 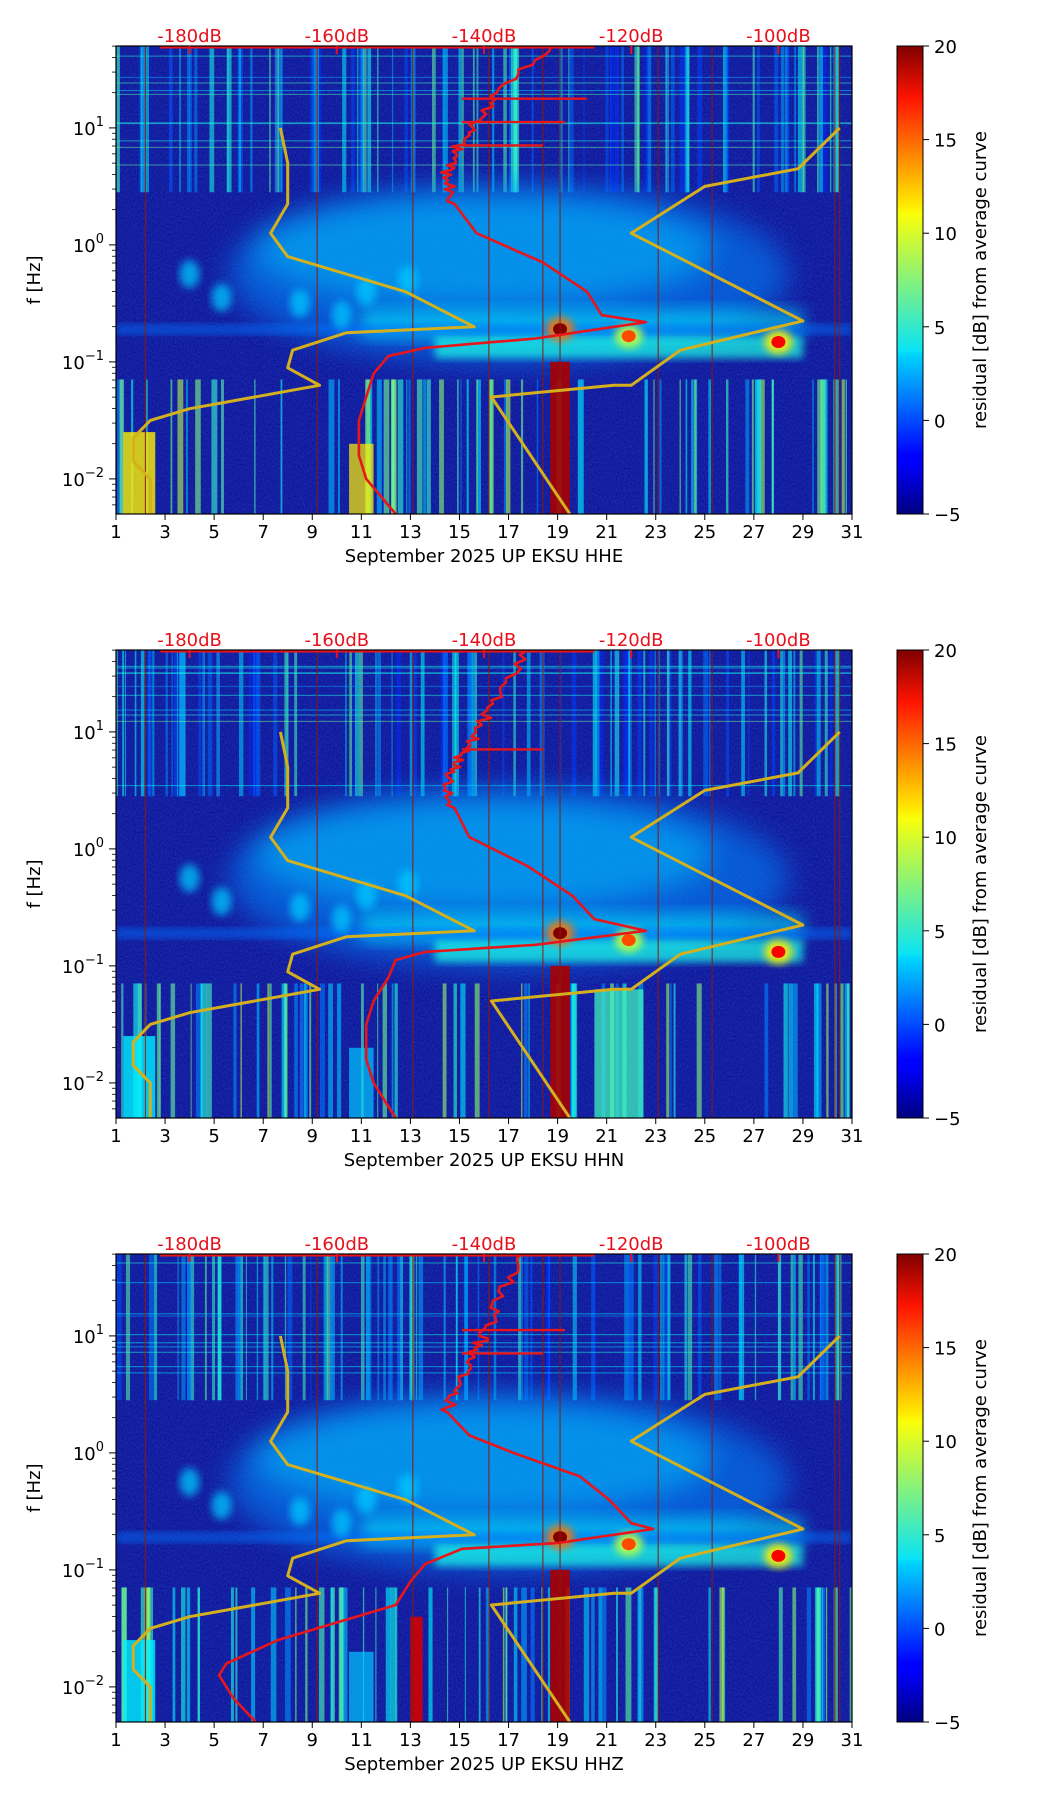 I want to click on y-axis-label: f [Hz], so click(x=34, y=883).